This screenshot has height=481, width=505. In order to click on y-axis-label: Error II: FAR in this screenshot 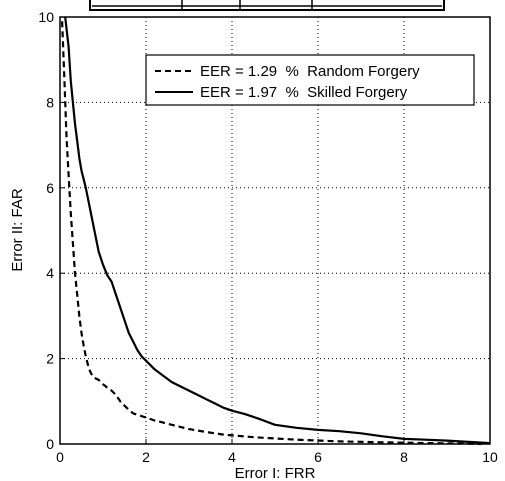, I will do `click(17, 230)`.